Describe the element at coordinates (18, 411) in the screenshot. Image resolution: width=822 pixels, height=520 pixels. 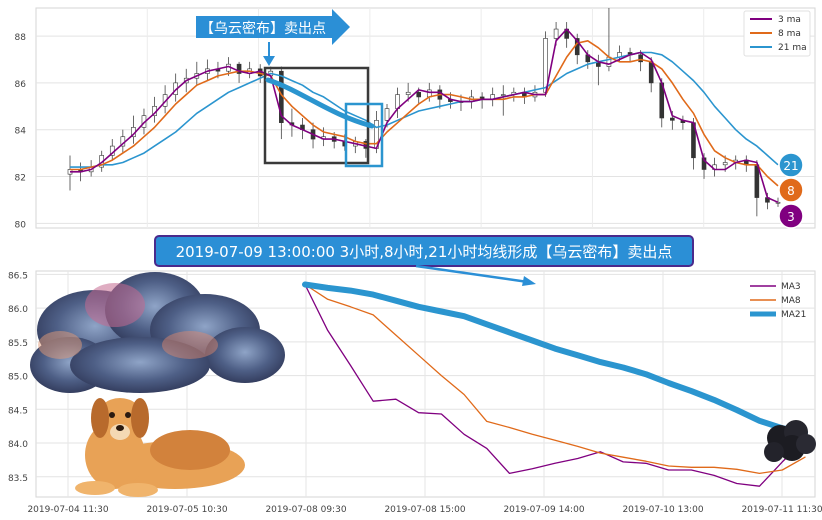
I see `bottom-y-tick-label: 84.5` at that location.